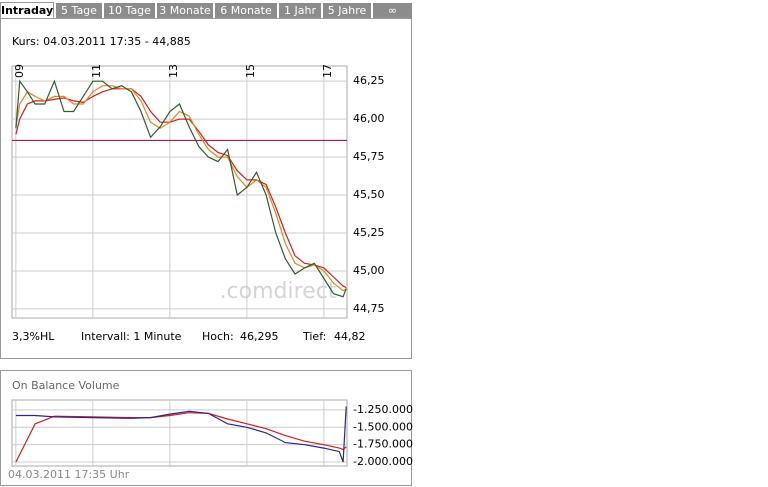 This screenshot has width=768, height=487. What do you see at coordinates (327, 71) in the screenshot?
I see `x-tick-label: 17` at bounding box center [327, 71].